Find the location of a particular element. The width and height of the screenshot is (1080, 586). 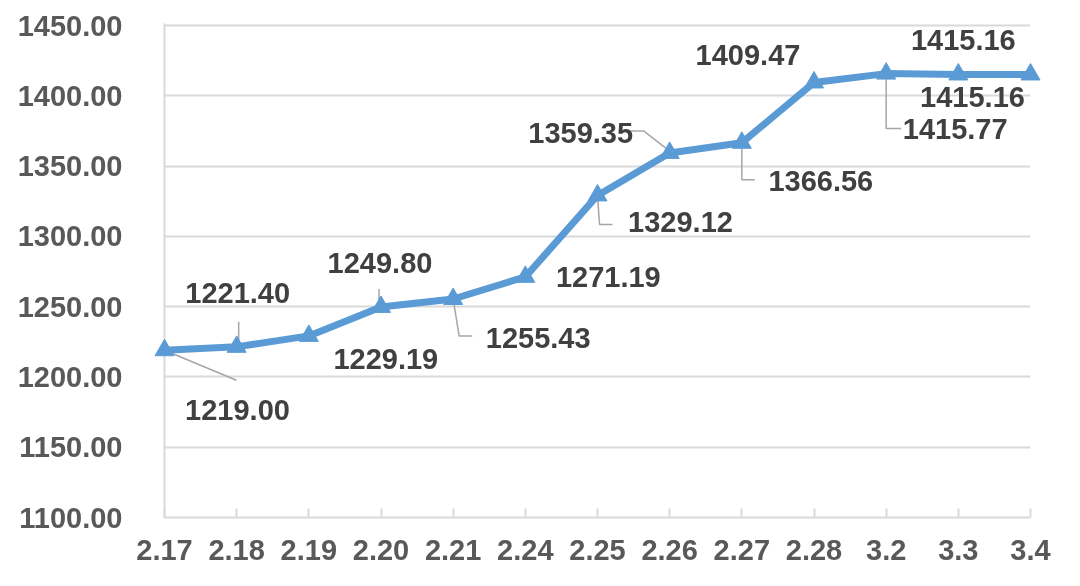

data-label: 1221.40 is located at coordinates (238, 292).